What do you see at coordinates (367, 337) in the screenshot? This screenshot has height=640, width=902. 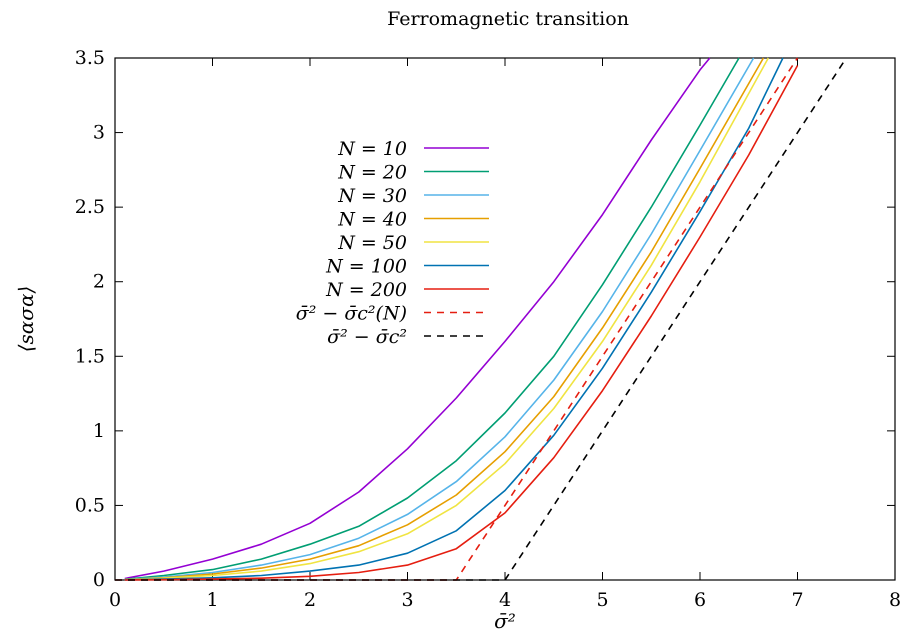 I see `legend-label: σ̄² − σ̄c²` at bounding box center [367, 337].